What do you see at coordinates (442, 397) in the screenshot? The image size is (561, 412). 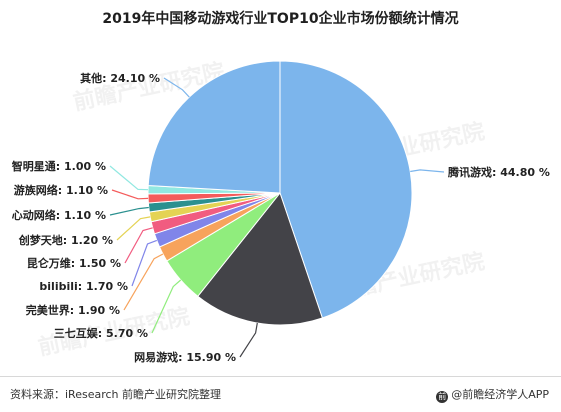 I see `brand-logo-icon: 前` at bounding box center [442, 397].